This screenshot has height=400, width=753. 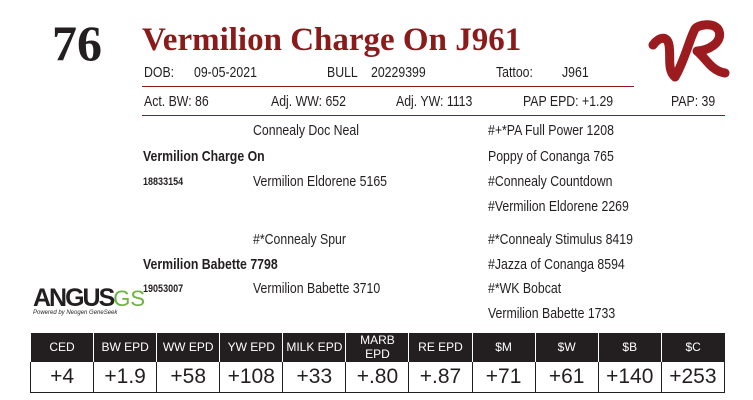 I want to click on epd-value: +108, so click(x=251, y=377).